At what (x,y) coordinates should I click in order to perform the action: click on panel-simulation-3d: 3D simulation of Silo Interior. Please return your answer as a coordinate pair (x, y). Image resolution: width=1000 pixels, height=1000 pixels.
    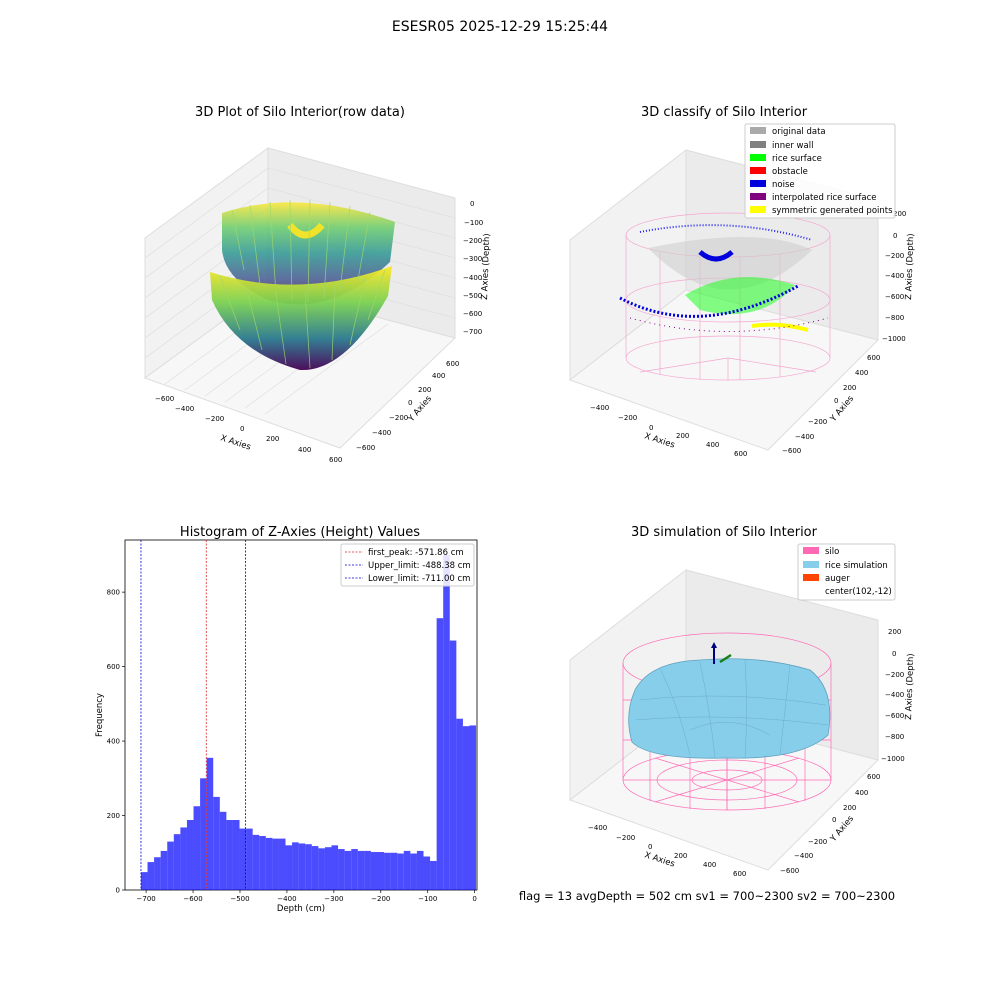
    Looking at the image, I should click on (742, 701).